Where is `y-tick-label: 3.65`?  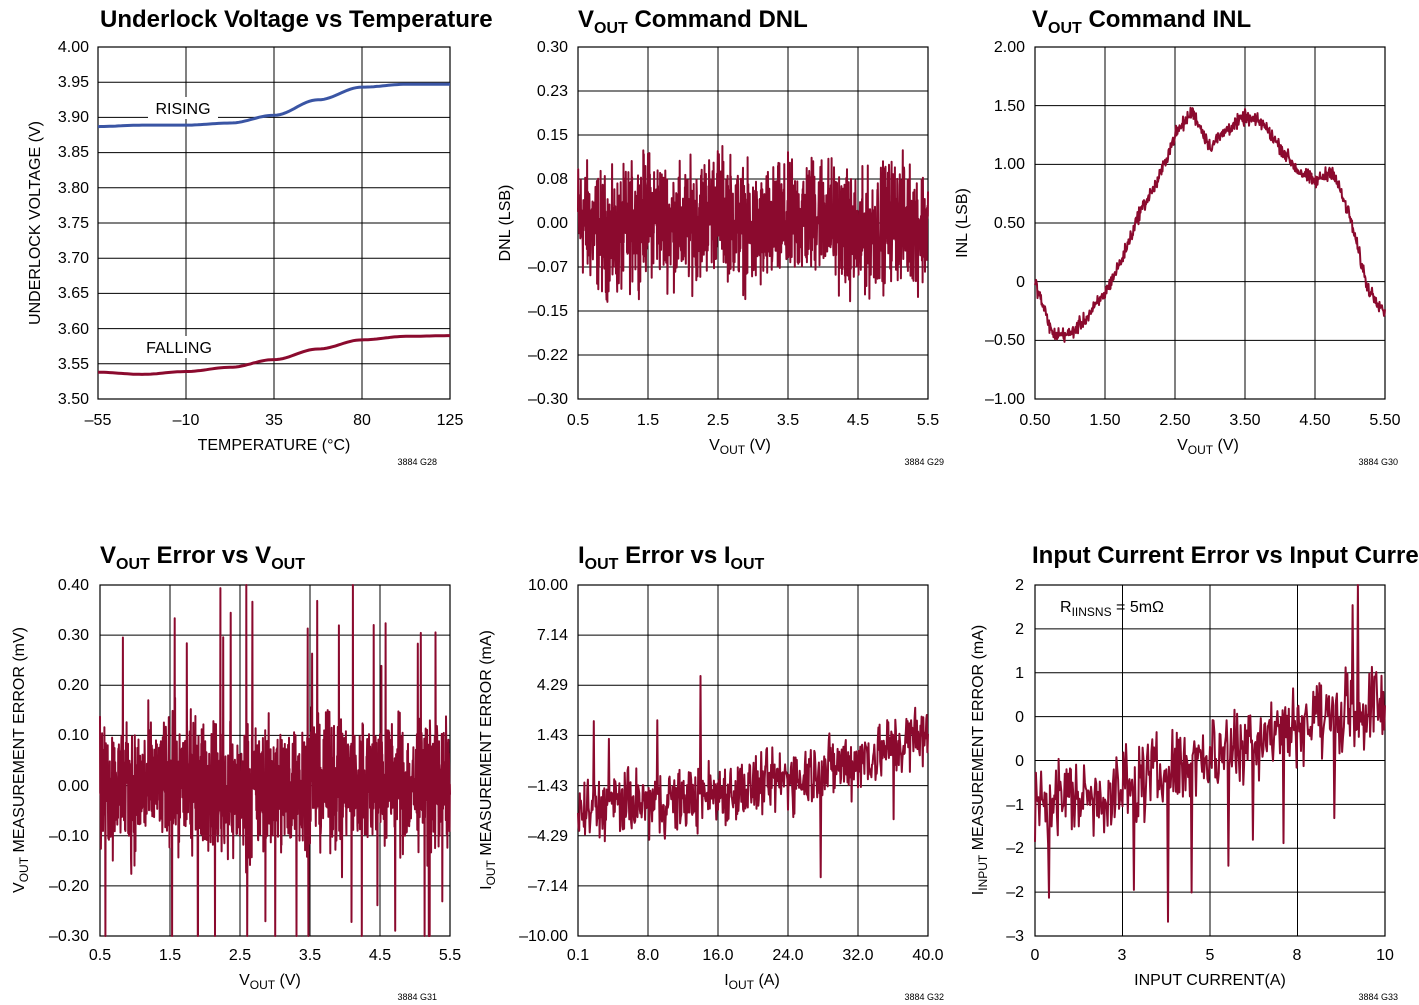 y-tick-label: 3.65 is located at coordinates (73, 293).